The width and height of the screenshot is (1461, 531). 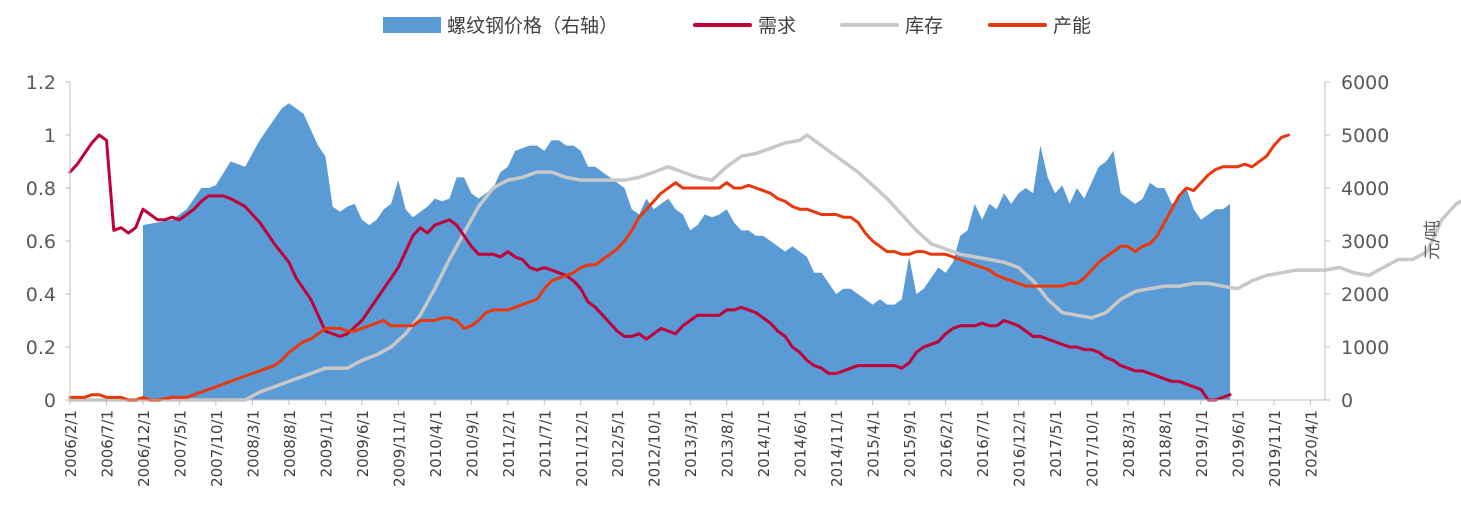 I want to click on x-tick-label: 2008/8/1, so click(x=290, y=443).